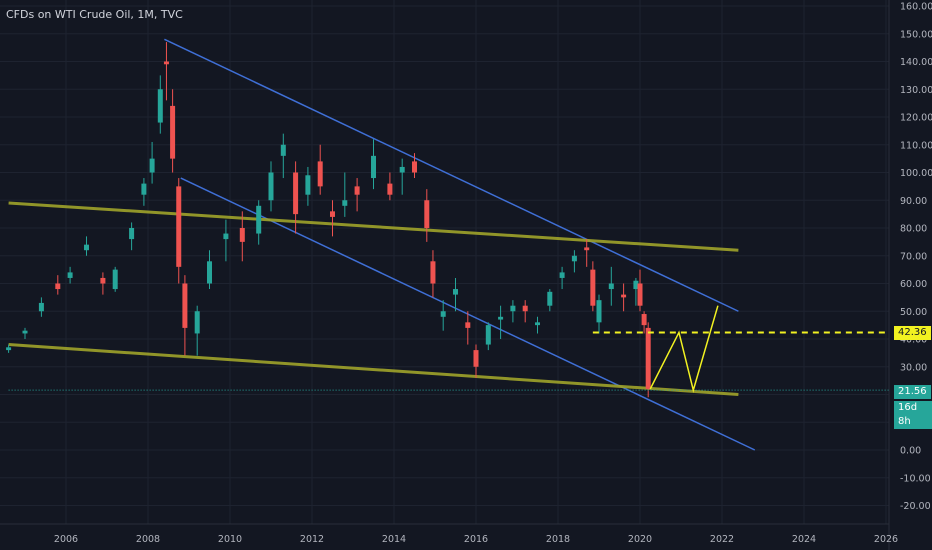 This screenshot has width=932, height=550. I want to click on y-tick-label: 60.00, so click(913, 284).